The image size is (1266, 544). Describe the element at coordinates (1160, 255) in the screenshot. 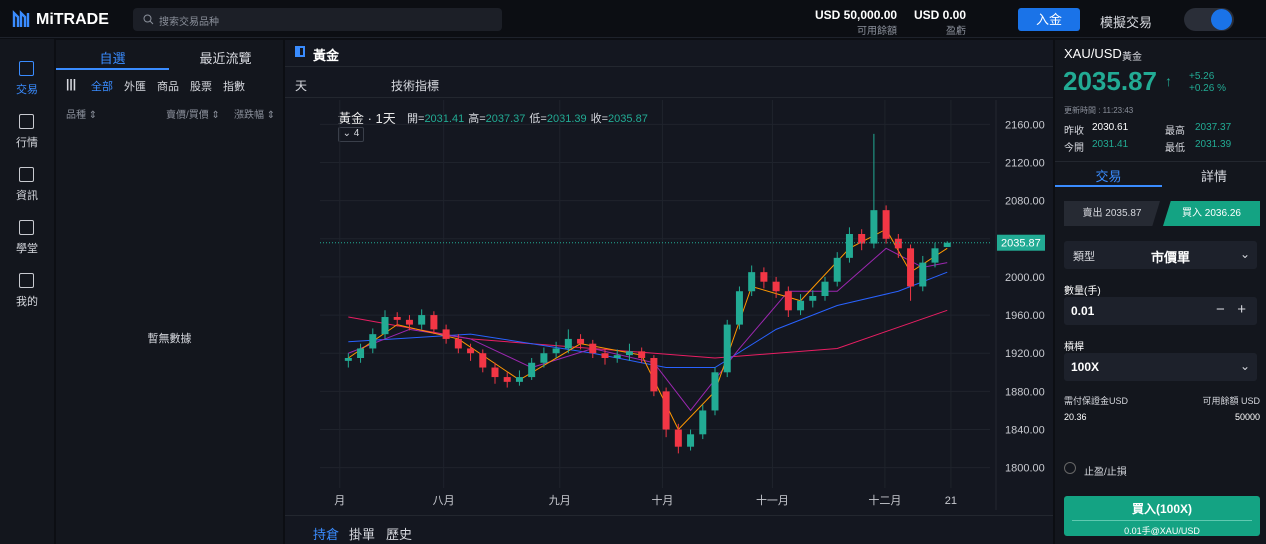

I see `order-type: 類型 市價單 ⌄` at that location.